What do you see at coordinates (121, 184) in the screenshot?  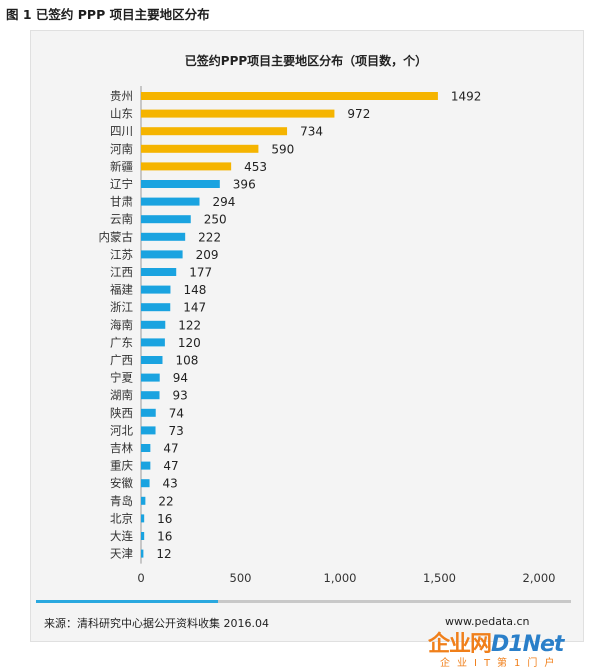 I see `category-label: 辽宁` at bounding box center [121, 184].